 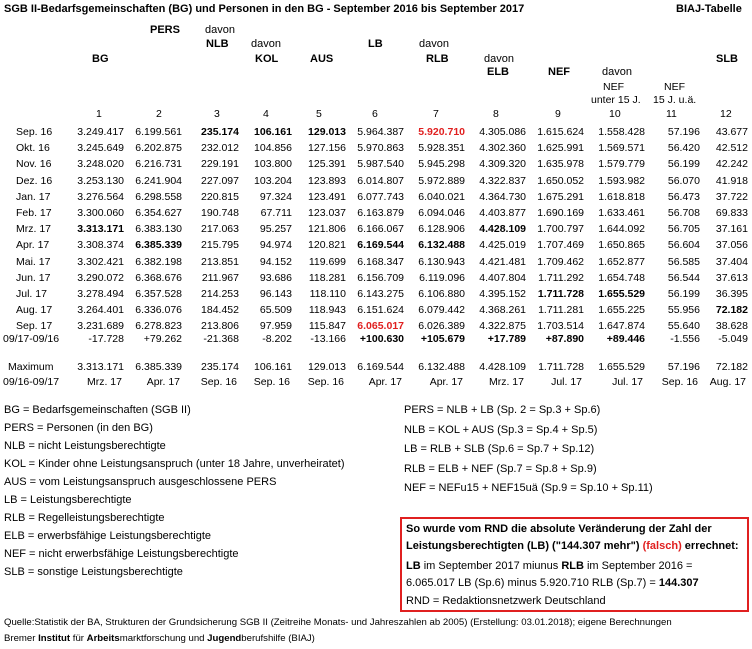 I want to click on table-cell: 1.711.728, so click(x=560, y=294).